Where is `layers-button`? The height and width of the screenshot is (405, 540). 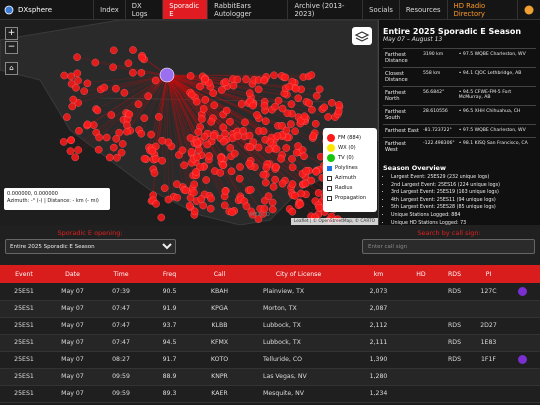
layers-button is located at coordinates (362, 36).